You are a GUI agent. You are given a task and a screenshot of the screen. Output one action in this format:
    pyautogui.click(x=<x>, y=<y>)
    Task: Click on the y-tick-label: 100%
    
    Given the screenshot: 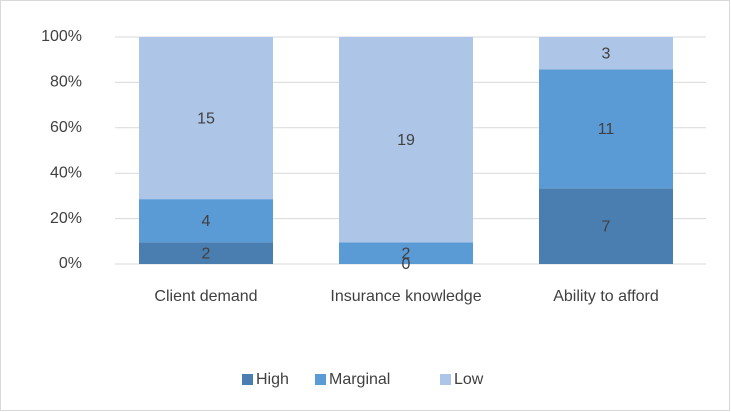 What is the action you would take?
    pyautogui.click(x=61, y=36)
    